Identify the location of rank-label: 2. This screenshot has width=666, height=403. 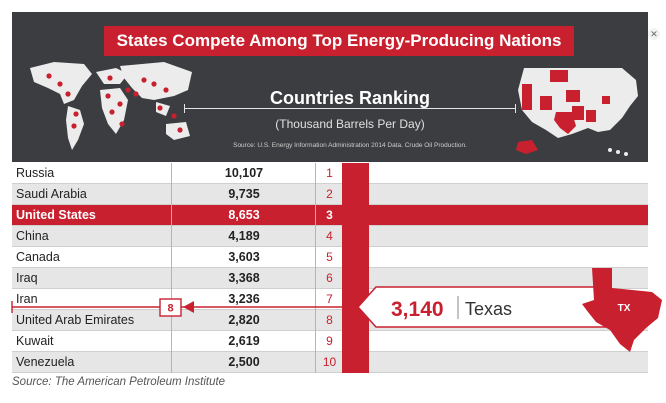
(329, 194).